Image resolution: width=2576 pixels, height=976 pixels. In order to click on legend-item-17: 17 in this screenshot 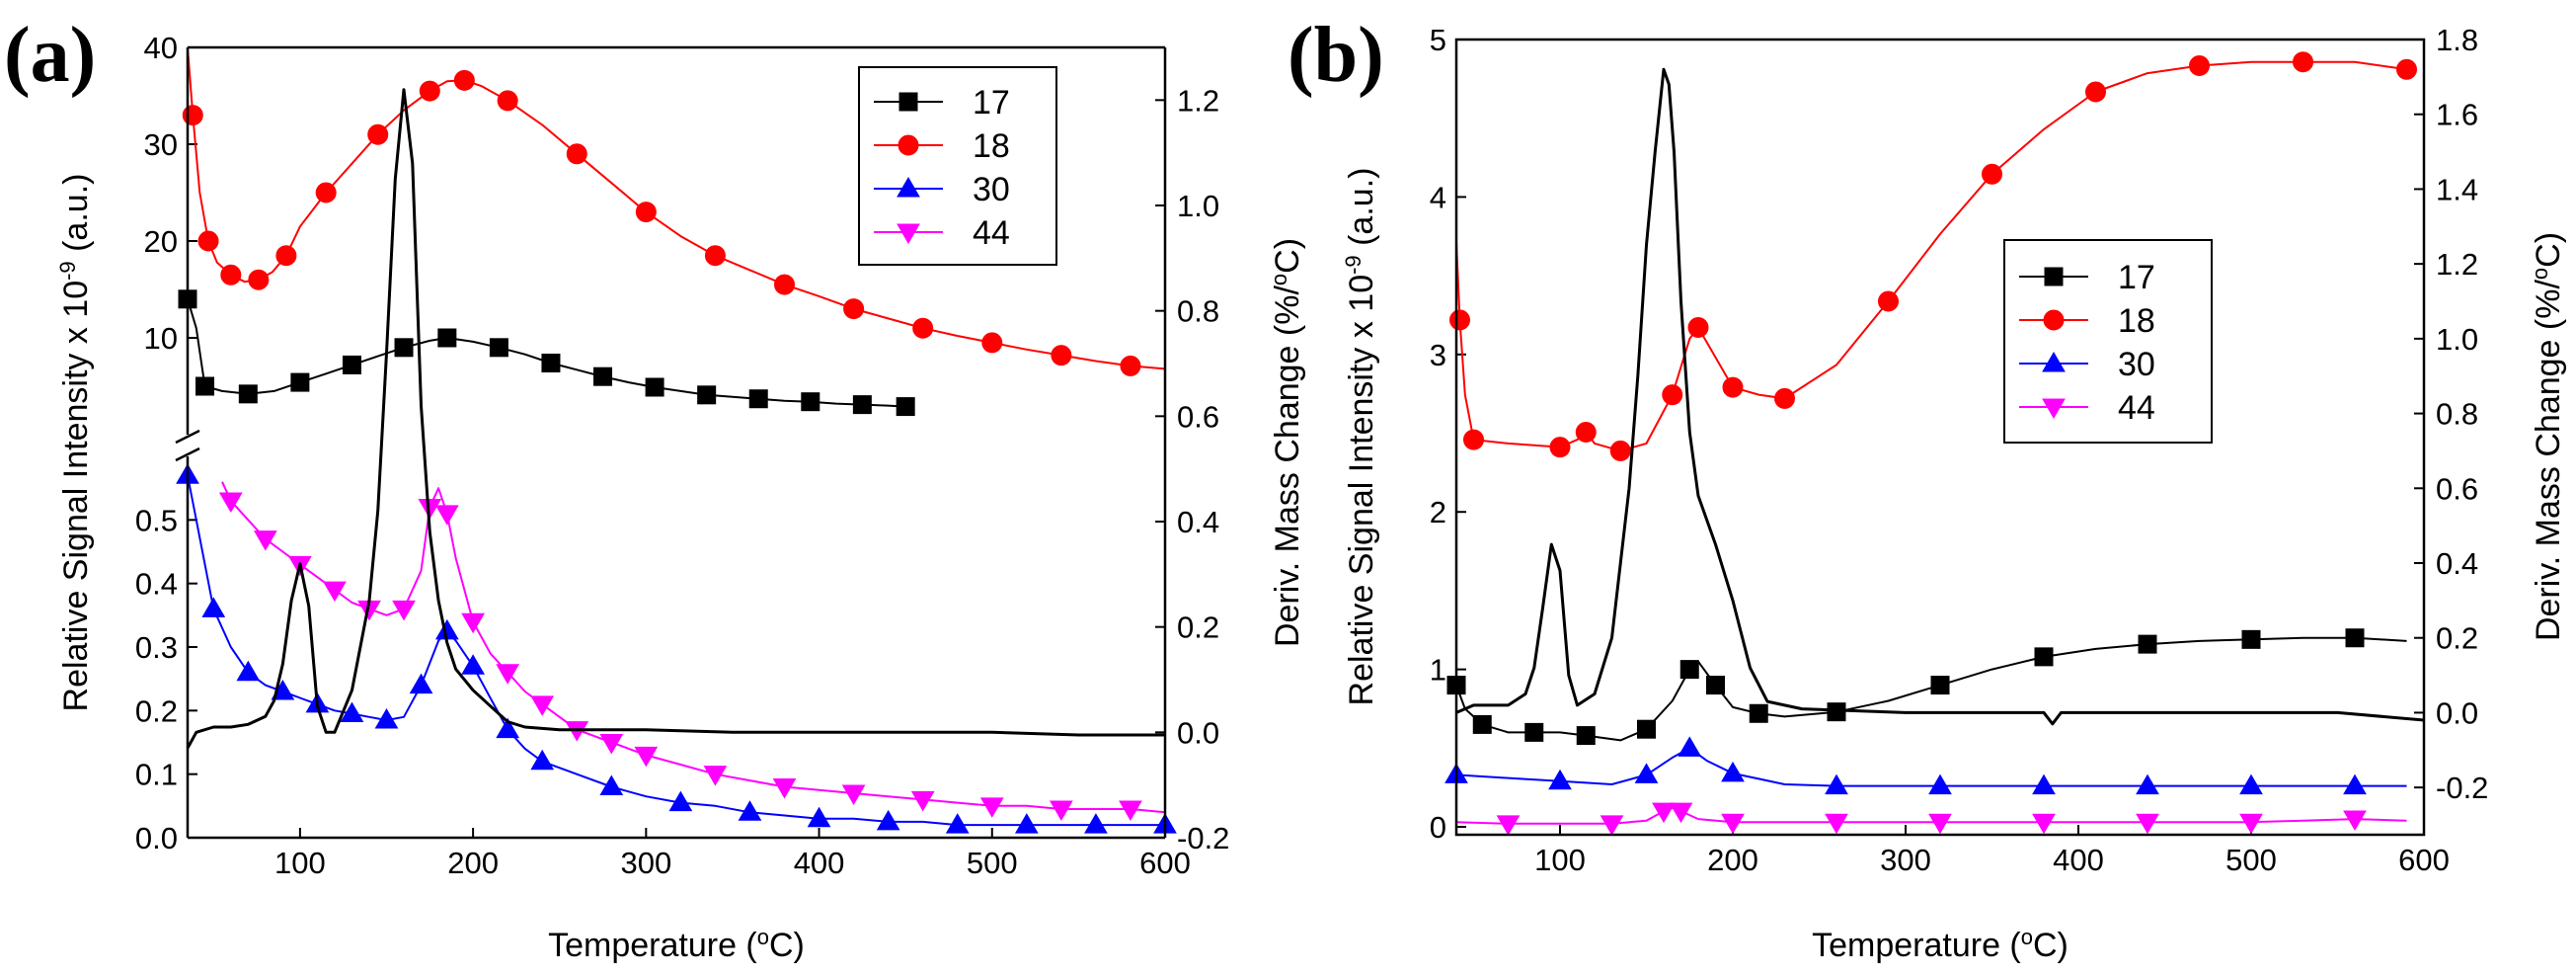, I will do `click(2087, 277)`.